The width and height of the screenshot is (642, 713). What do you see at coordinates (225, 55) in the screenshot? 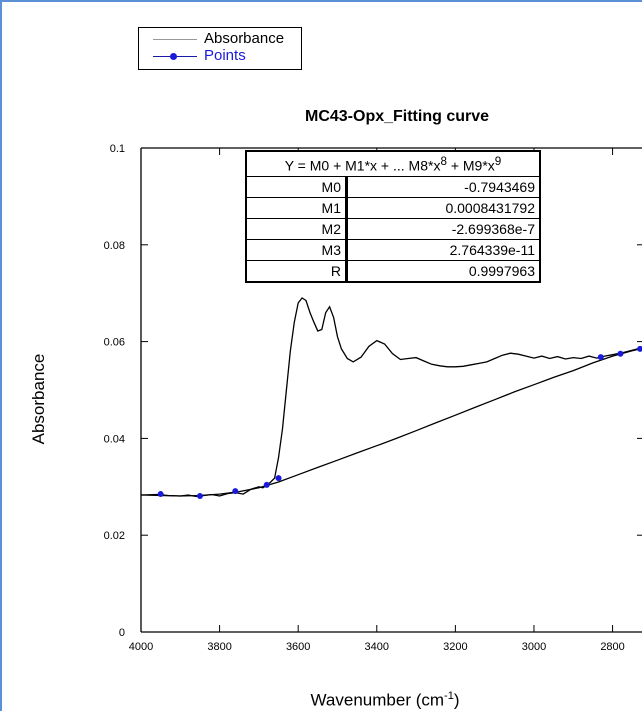
I see `legend-label-points: Points` at bounding box center [225, 55].